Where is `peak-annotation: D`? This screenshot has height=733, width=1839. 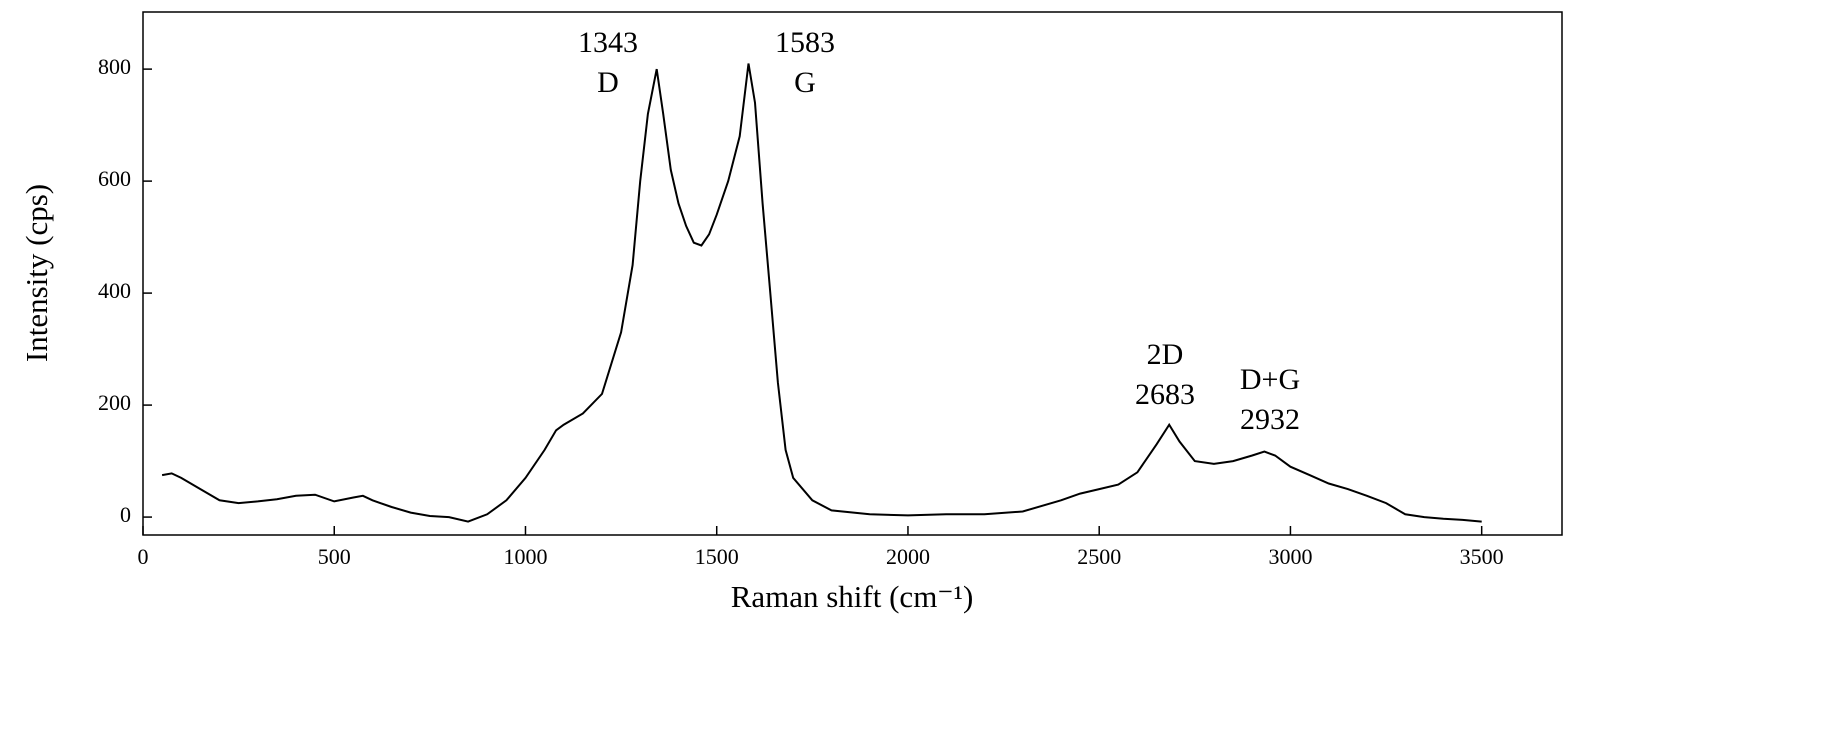
peak-annotation: D is located at coordinates (608, 82).